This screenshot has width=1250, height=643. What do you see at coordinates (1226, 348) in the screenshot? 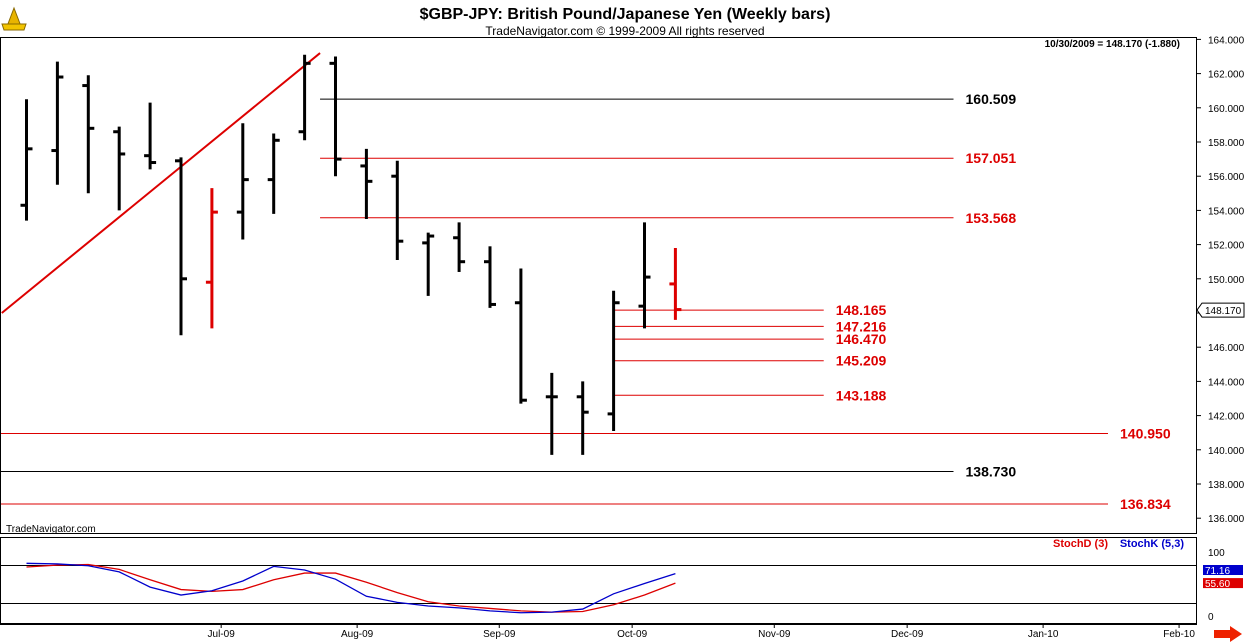
I see `price-tick-label: 146.000` at bounding box center [1226, 348].